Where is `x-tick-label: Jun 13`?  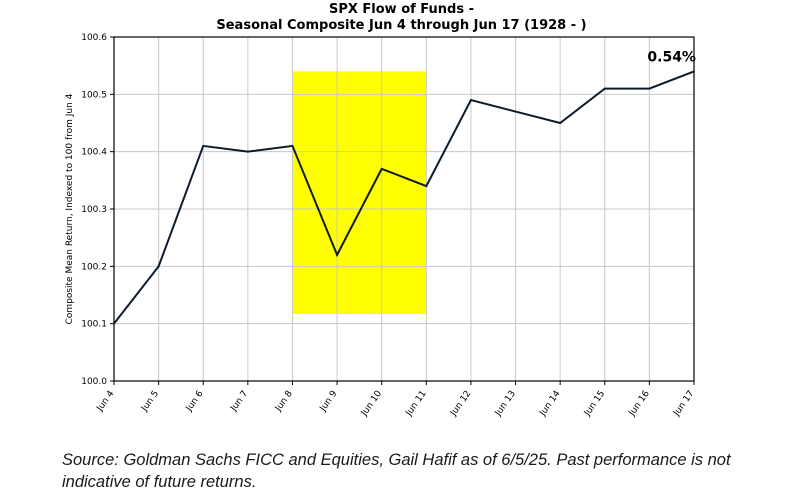
x-tick-label: Jun 13 is located at coordinates (505, 404).